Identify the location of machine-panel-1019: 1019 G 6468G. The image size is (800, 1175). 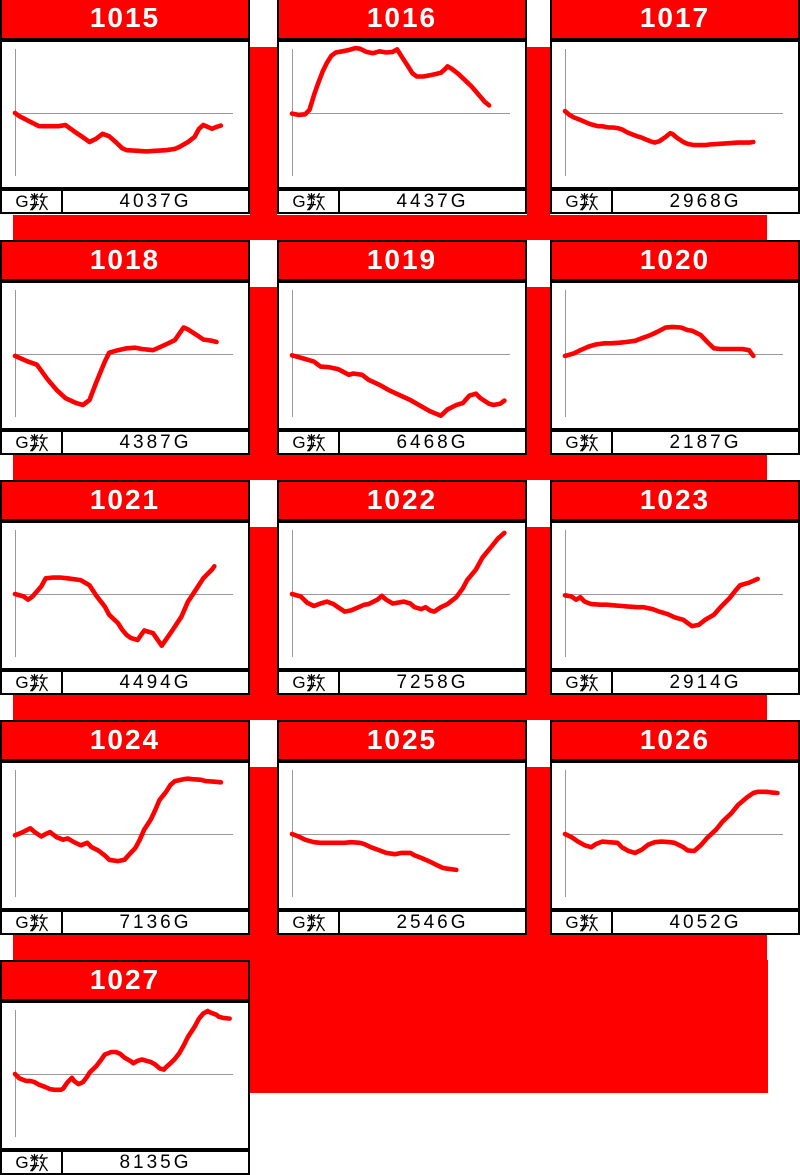
(402, 347).